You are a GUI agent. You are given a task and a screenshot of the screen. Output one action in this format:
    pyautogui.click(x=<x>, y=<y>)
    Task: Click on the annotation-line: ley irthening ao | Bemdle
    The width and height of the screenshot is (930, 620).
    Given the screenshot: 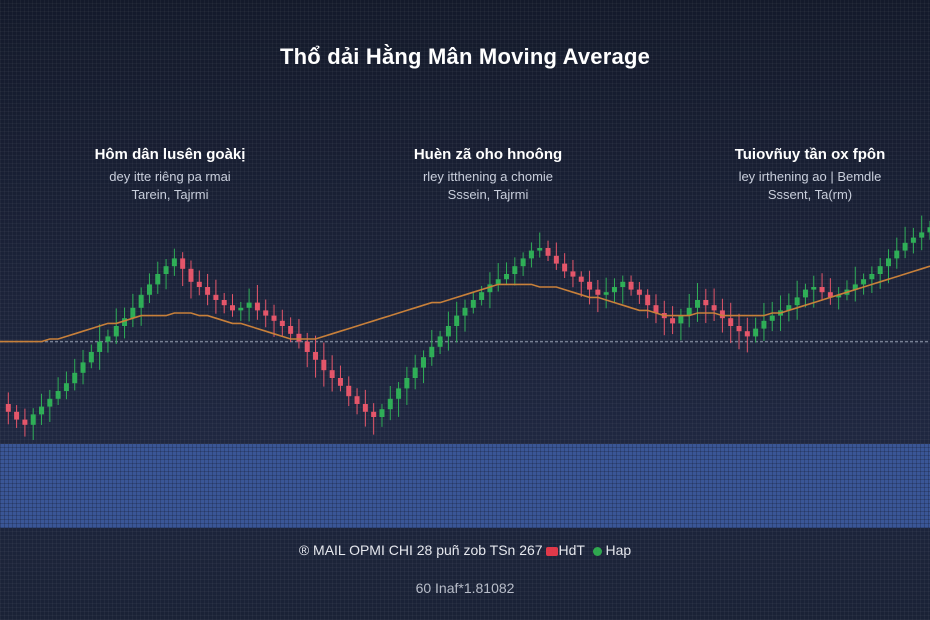 What is the action you would take?
    pyautogui.click(x=810, y=176)
    